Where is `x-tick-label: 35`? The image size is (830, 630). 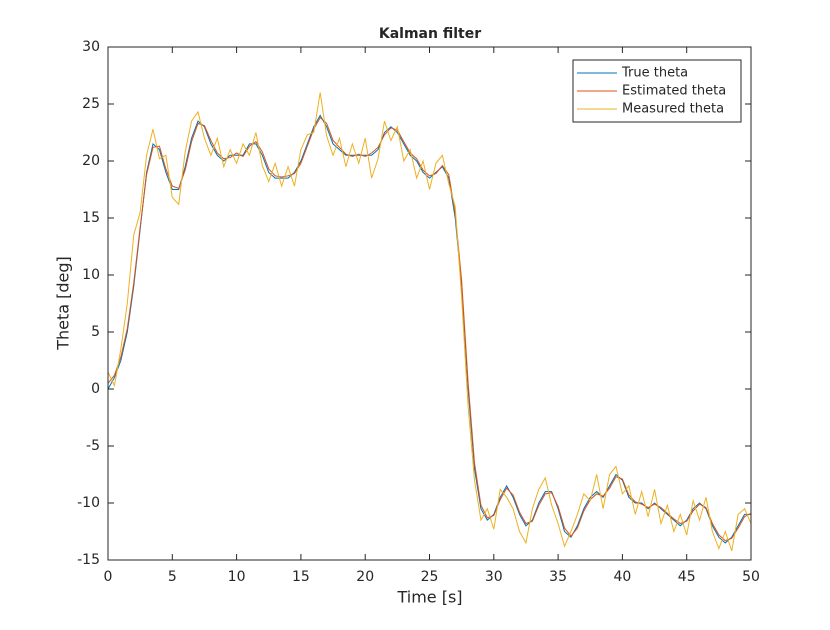 x-tick-label: 35 is located at coordinates (558, 577).